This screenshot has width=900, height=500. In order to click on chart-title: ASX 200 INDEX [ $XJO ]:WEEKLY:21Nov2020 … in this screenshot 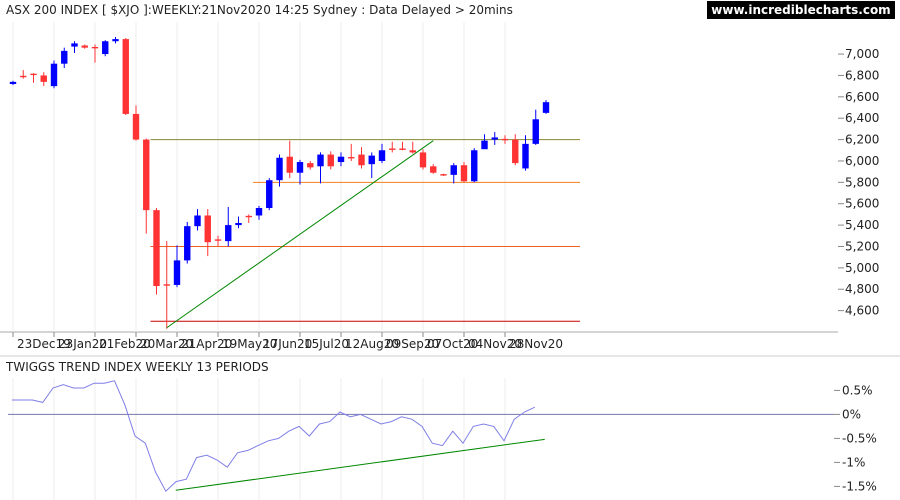, I will do `click(259, 10)`.